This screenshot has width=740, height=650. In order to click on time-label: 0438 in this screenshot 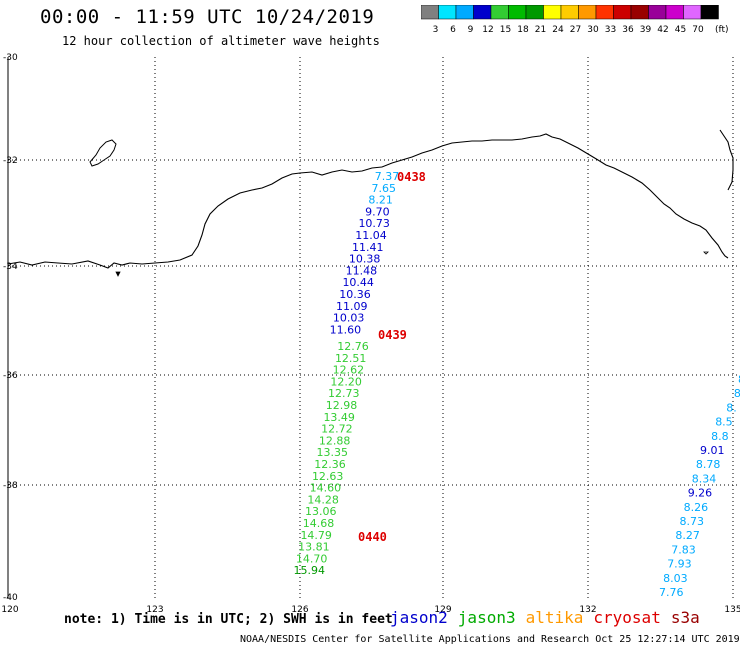, I will do `click(411, 177)`.